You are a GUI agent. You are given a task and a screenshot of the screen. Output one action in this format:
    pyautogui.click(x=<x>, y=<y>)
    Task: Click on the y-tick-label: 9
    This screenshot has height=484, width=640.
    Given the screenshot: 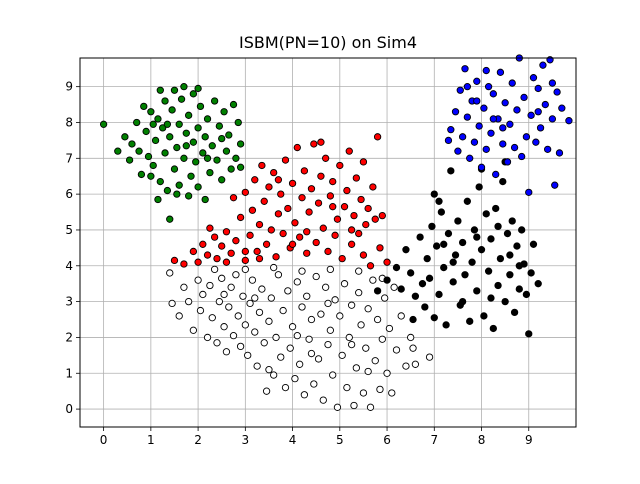 What is the action you would take?
    pyautogui.click(x=69, y=87)
    